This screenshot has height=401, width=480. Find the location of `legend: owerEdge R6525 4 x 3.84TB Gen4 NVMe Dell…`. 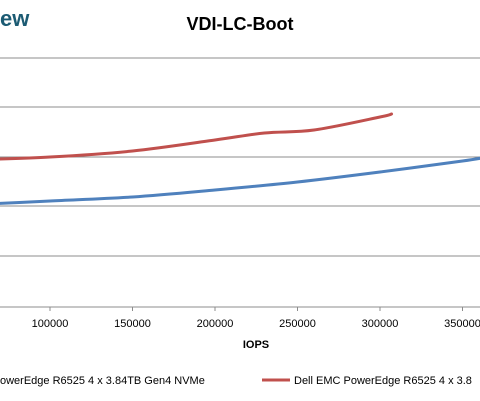

legend: owerEdge R6525 4 x 3.84TB Gen4 NVMe Dell… is located at coordinates (236, 381).